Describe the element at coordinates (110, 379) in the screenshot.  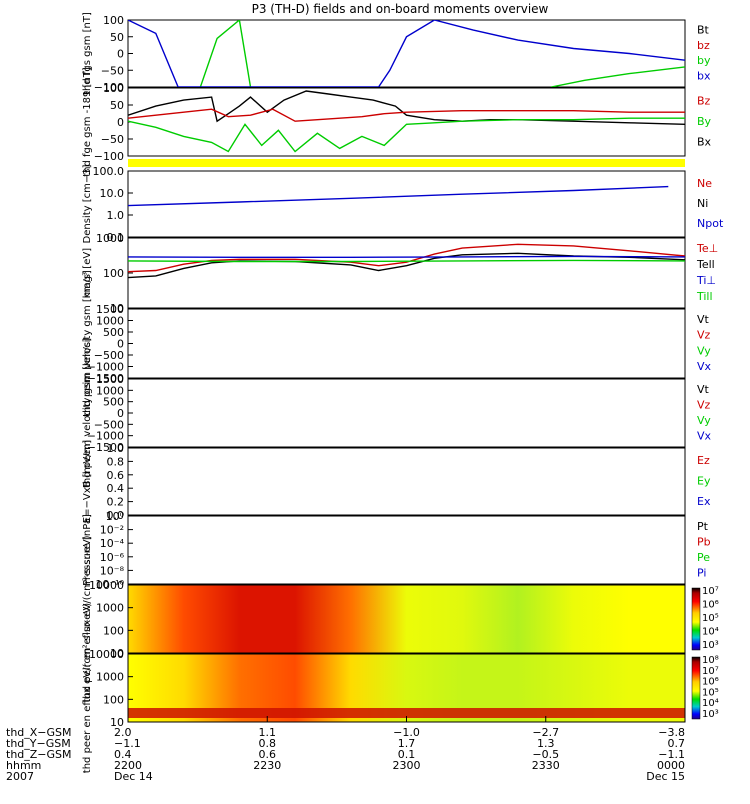
I see `y-tick-label: 1500` at that location.